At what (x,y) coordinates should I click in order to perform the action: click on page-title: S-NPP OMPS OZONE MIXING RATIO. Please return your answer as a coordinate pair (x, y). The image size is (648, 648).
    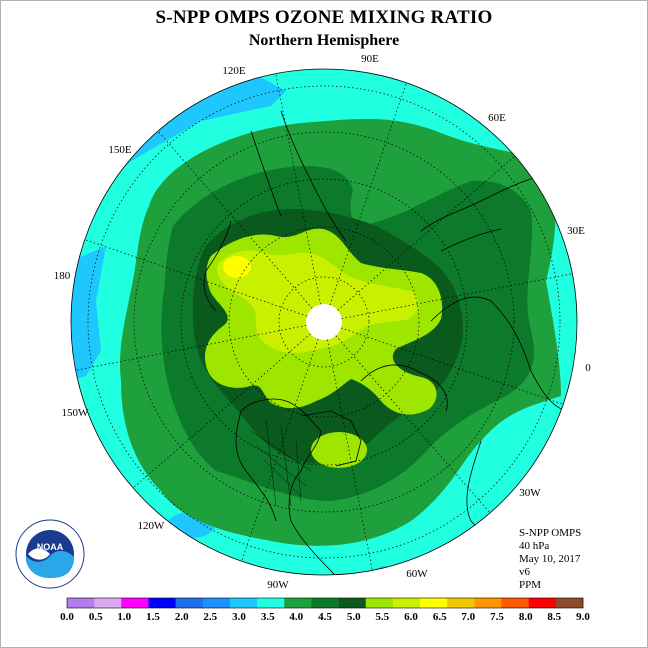
    Looking at the image, I should click on (324, 17).